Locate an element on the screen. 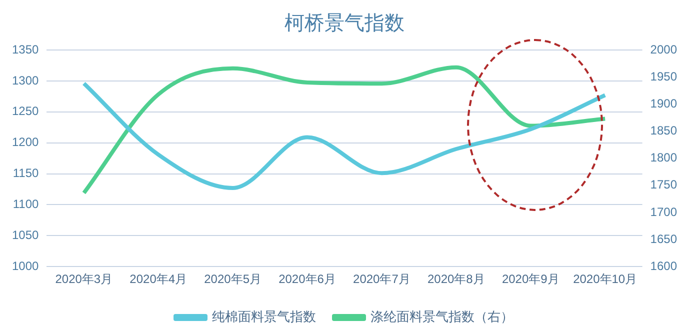  y-tick-label: 1050 is located at coordinates (26, 235).